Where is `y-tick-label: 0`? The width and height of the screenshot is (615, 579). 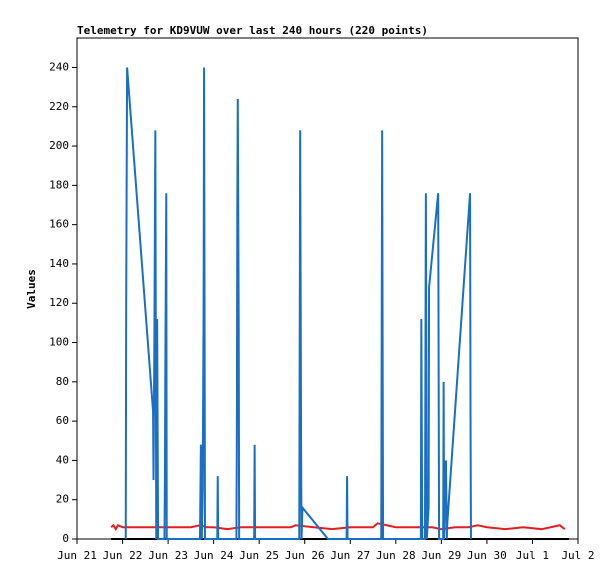 y-tick-label: 0 is located at coordinates (65, 538).